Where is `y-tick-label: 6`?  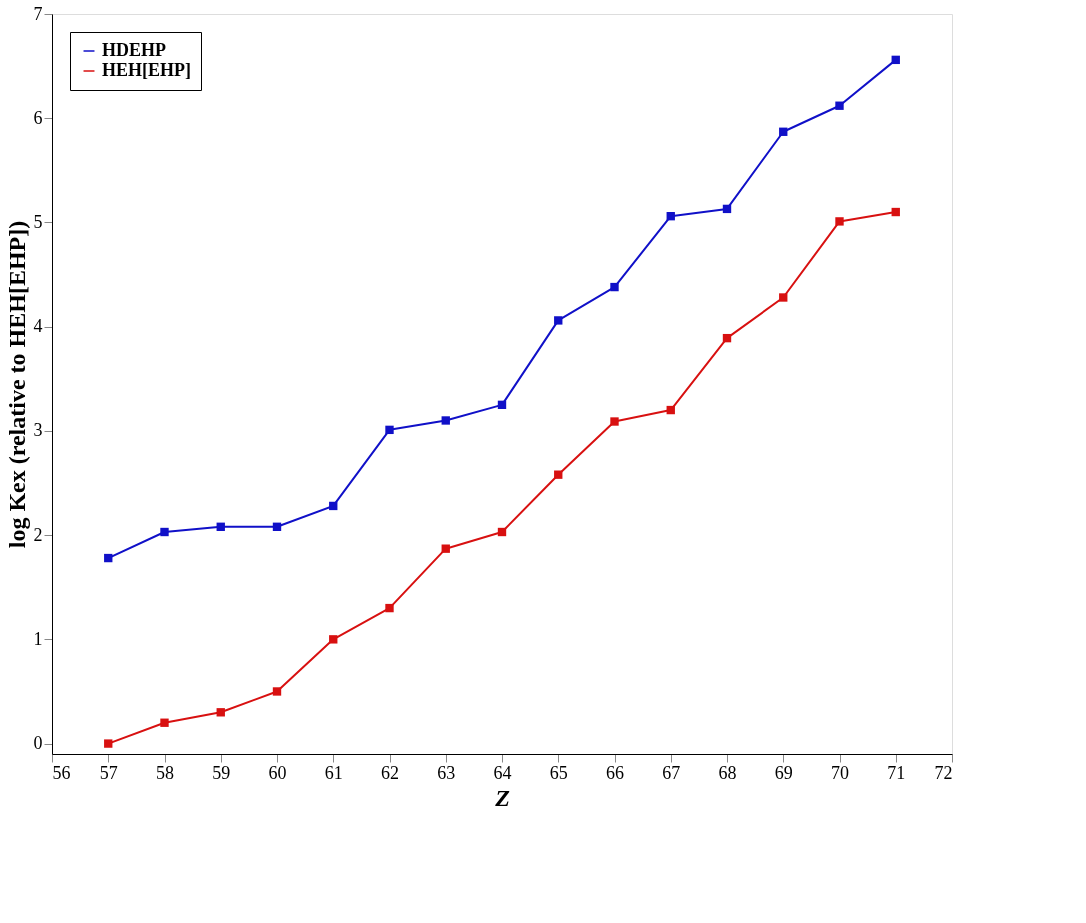
y-tick-label: 6 is located at coordinates (38, 117).